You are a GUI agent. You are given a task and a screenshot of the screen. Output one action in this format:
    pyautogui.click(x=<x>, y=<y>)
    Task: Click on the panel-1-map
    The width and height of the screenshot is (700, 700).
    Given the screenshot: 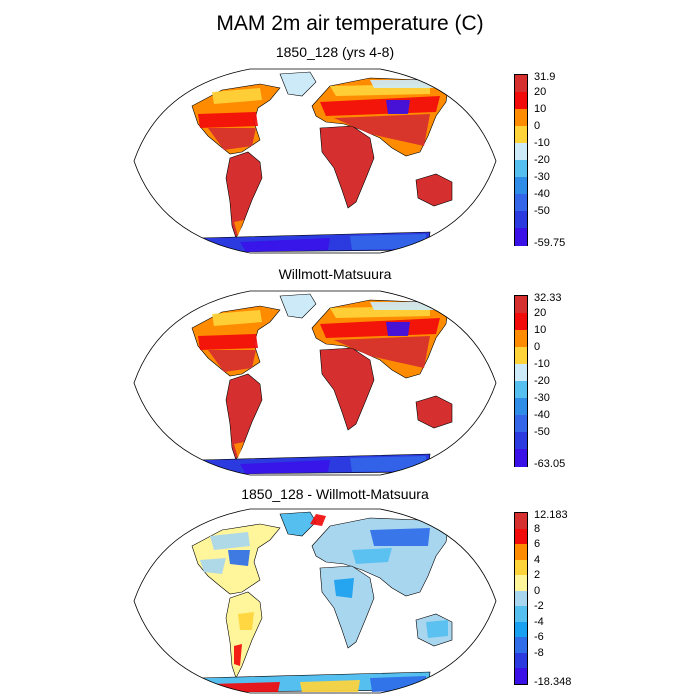 What is the action you would take?
    pyautogui.click(x=315, y=161)
    